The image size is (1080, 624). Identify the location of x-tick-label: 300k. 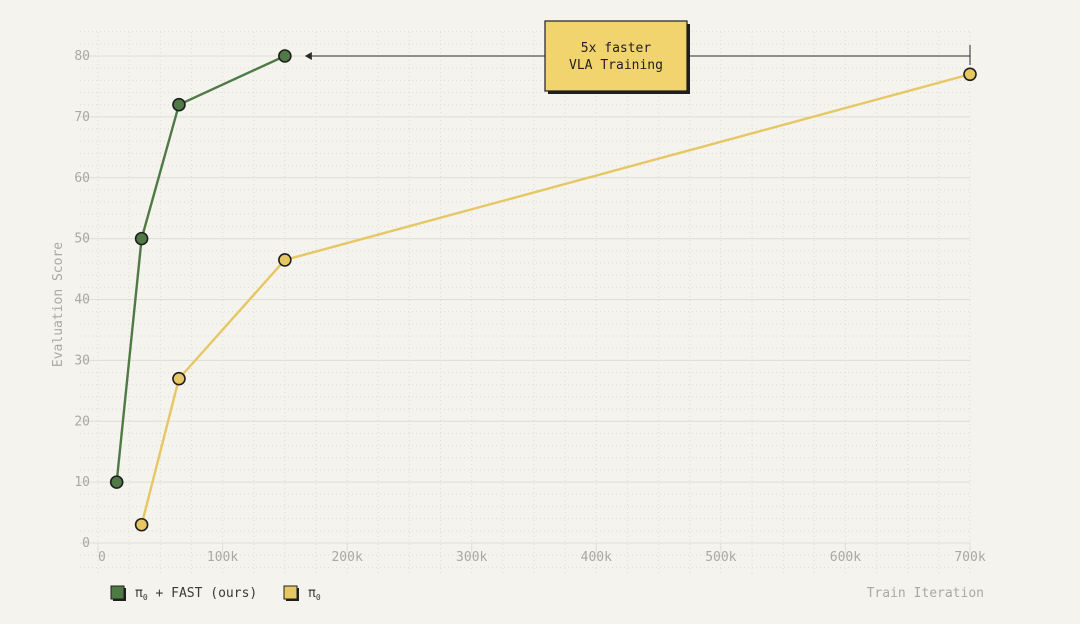
(471, 557).